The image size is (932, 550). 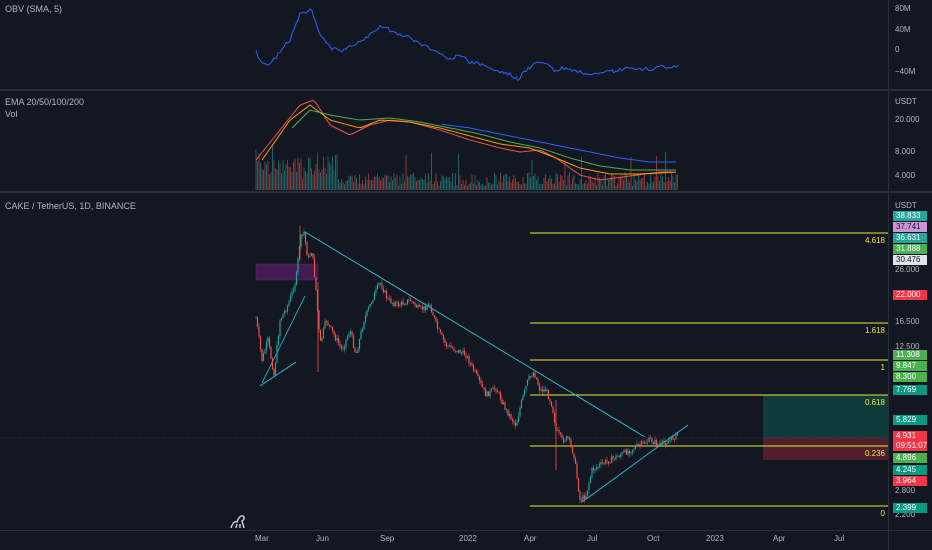 I want to click on x-axis-tick: Sep, so click(x=387, y=538).